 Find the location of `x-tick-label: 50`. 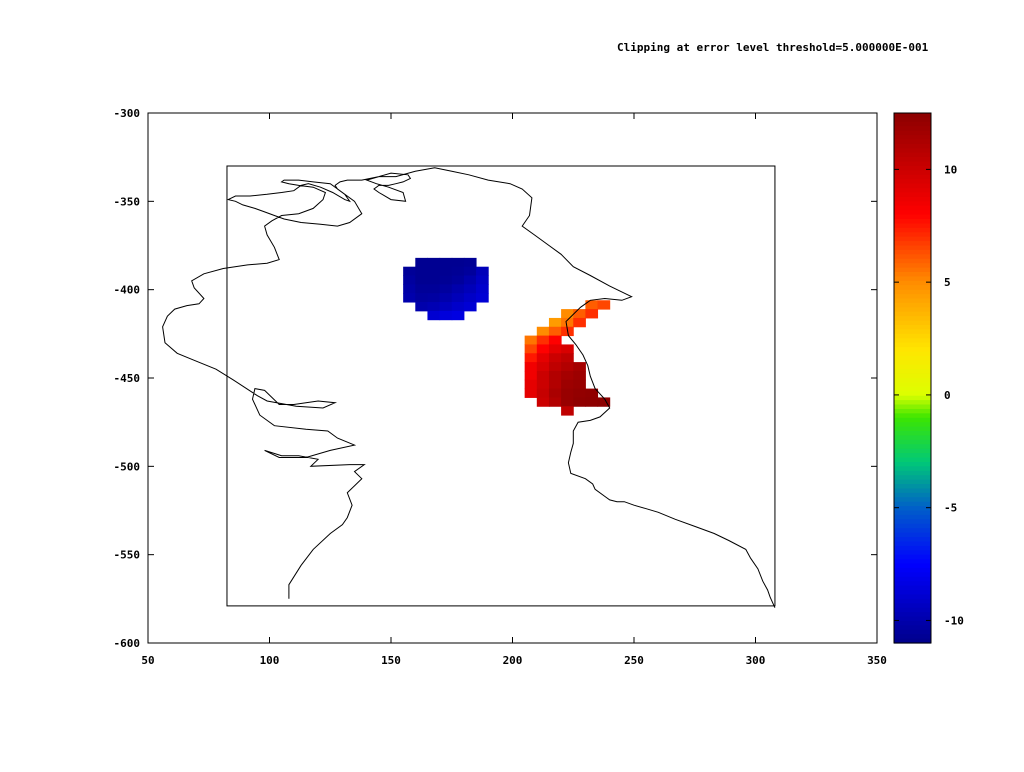

x-tick-label: 50 is located at coordinates (147, 660).